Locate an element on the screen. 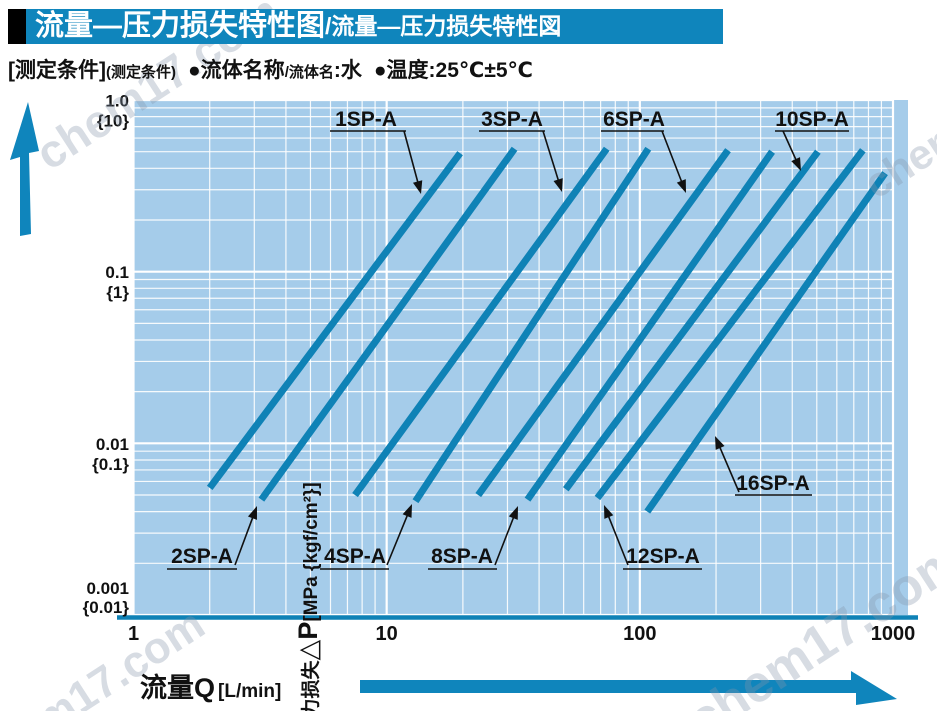 This screenshot has height=711, width=937. y-tick-label-kgf: {0.01} is located at coordinates (106, 607).